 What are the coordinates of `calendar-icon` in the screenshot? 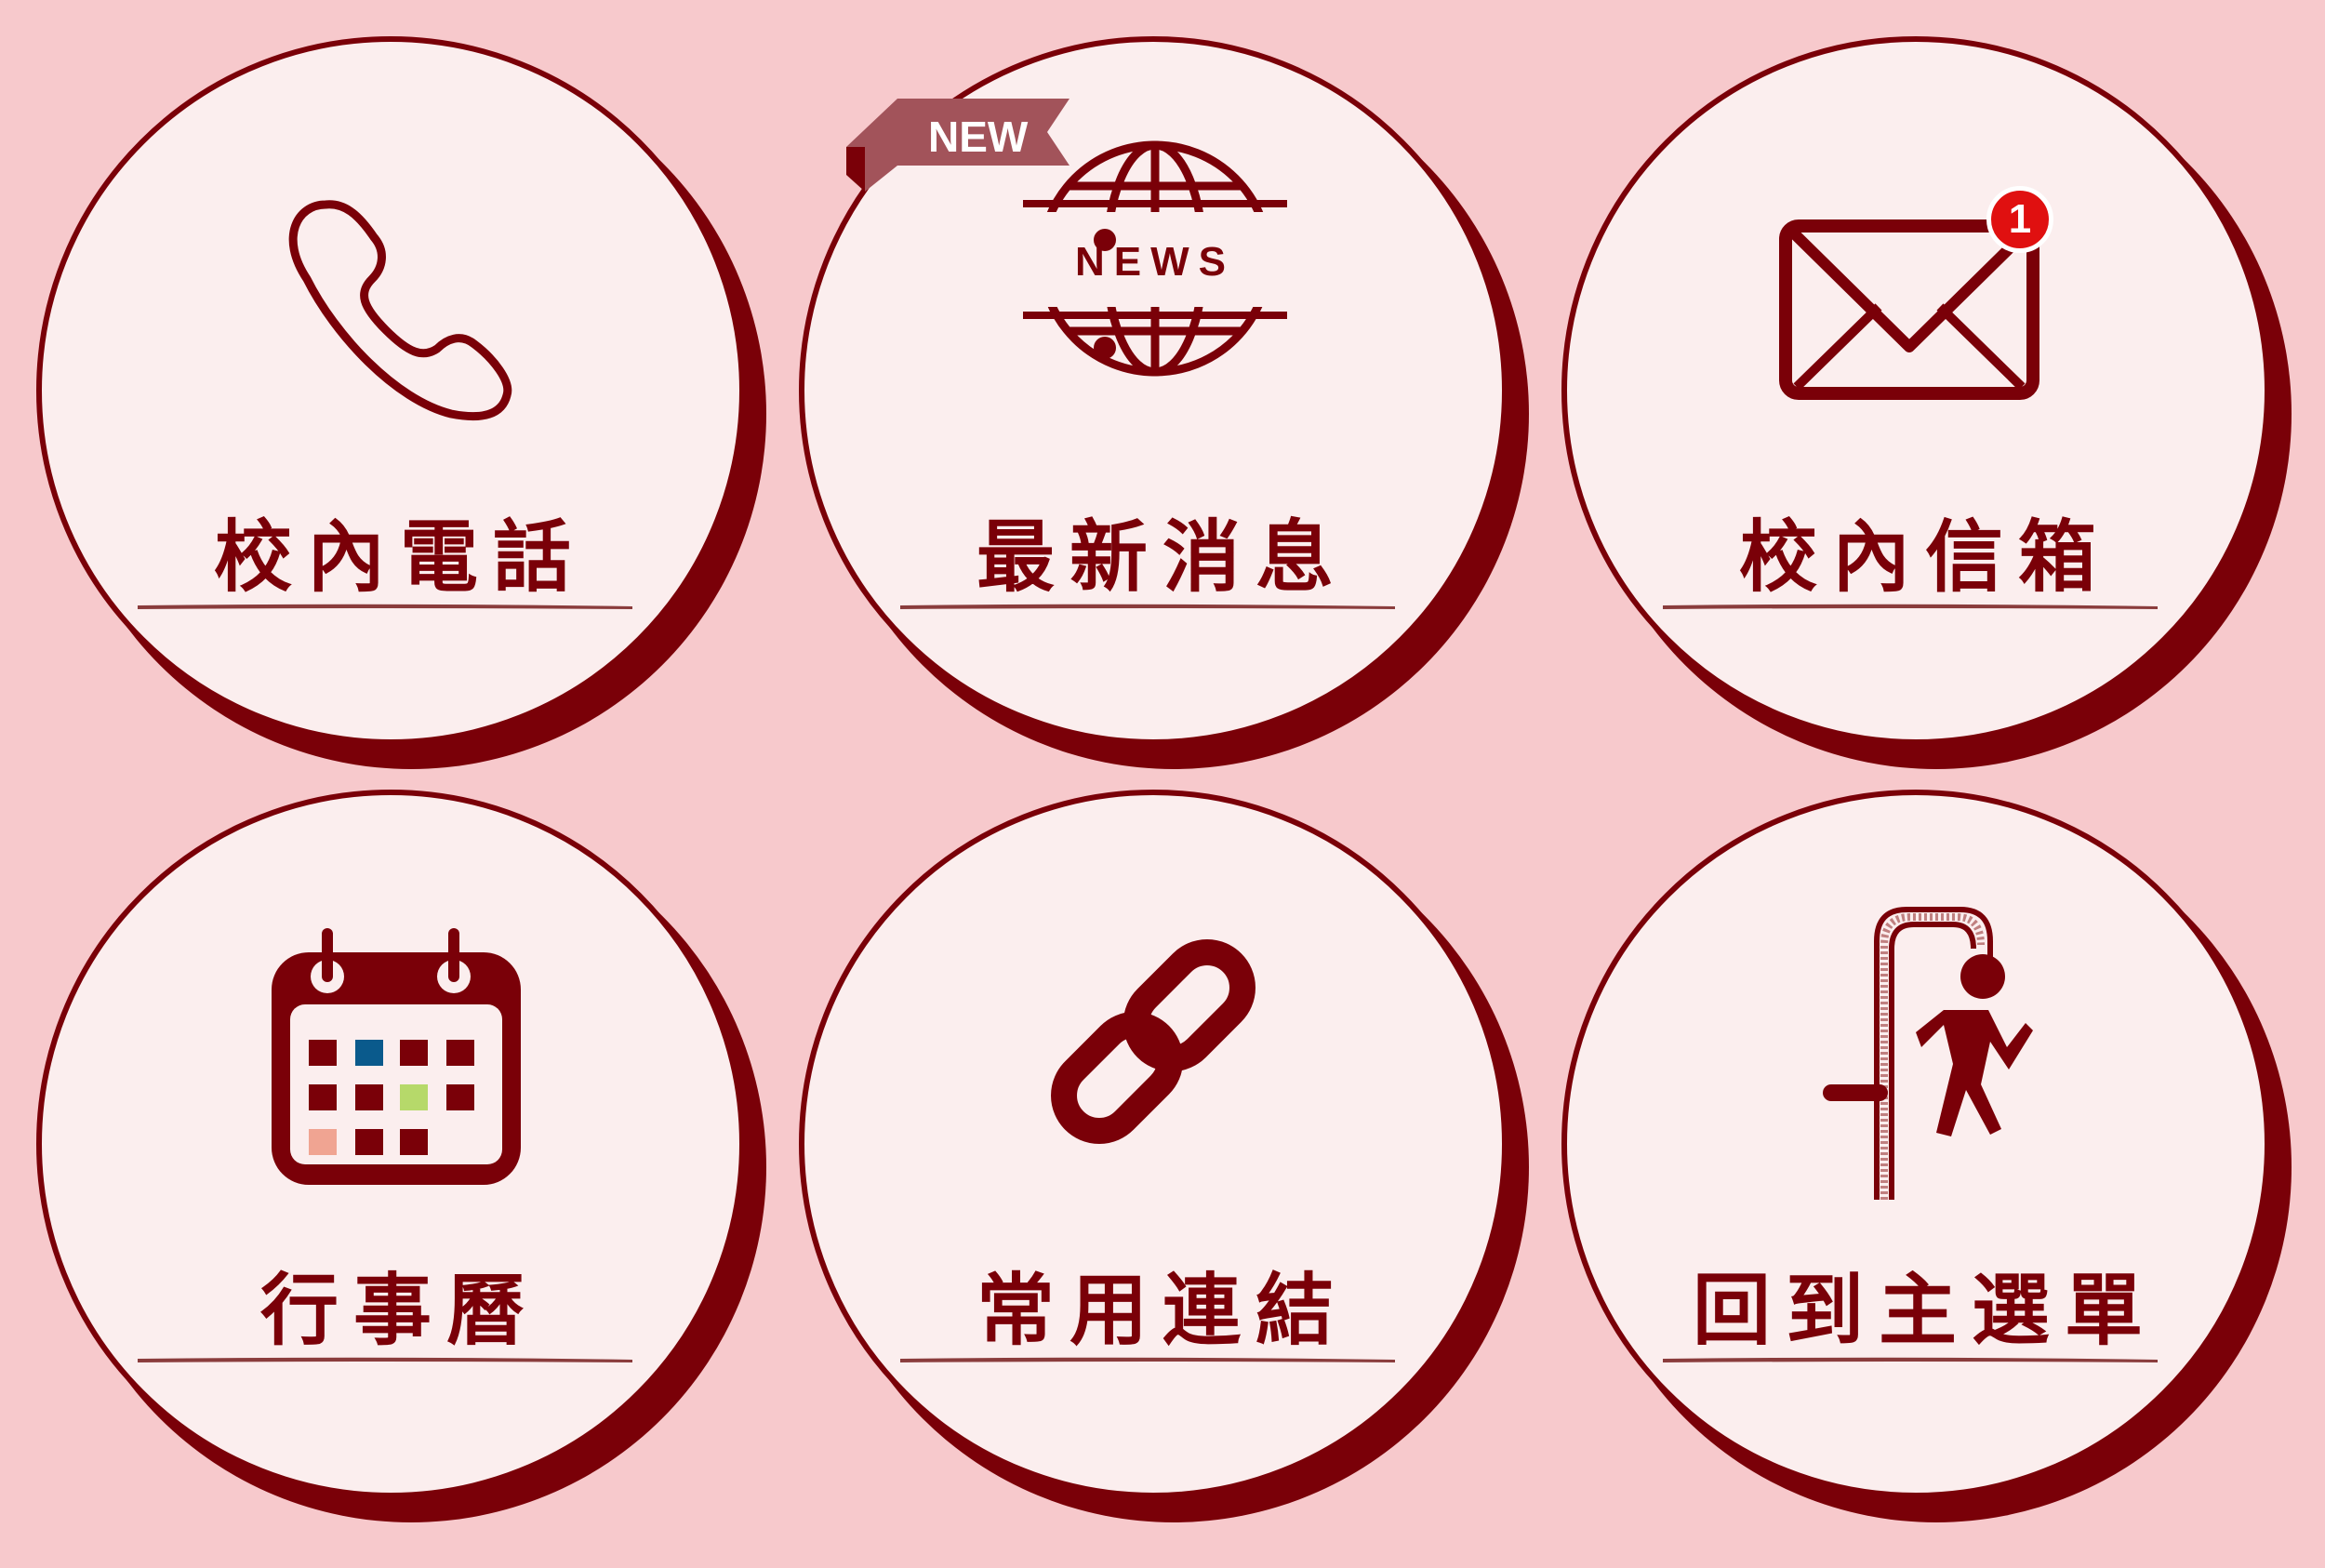 It's located at (396, 1056).